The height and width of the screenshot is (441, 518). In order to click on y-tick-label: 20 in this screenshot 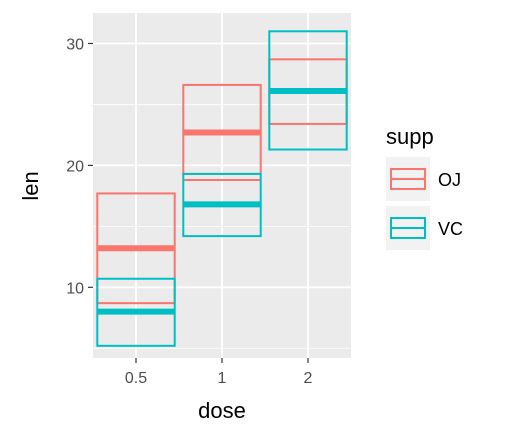, I will do `click(75, 166)`.